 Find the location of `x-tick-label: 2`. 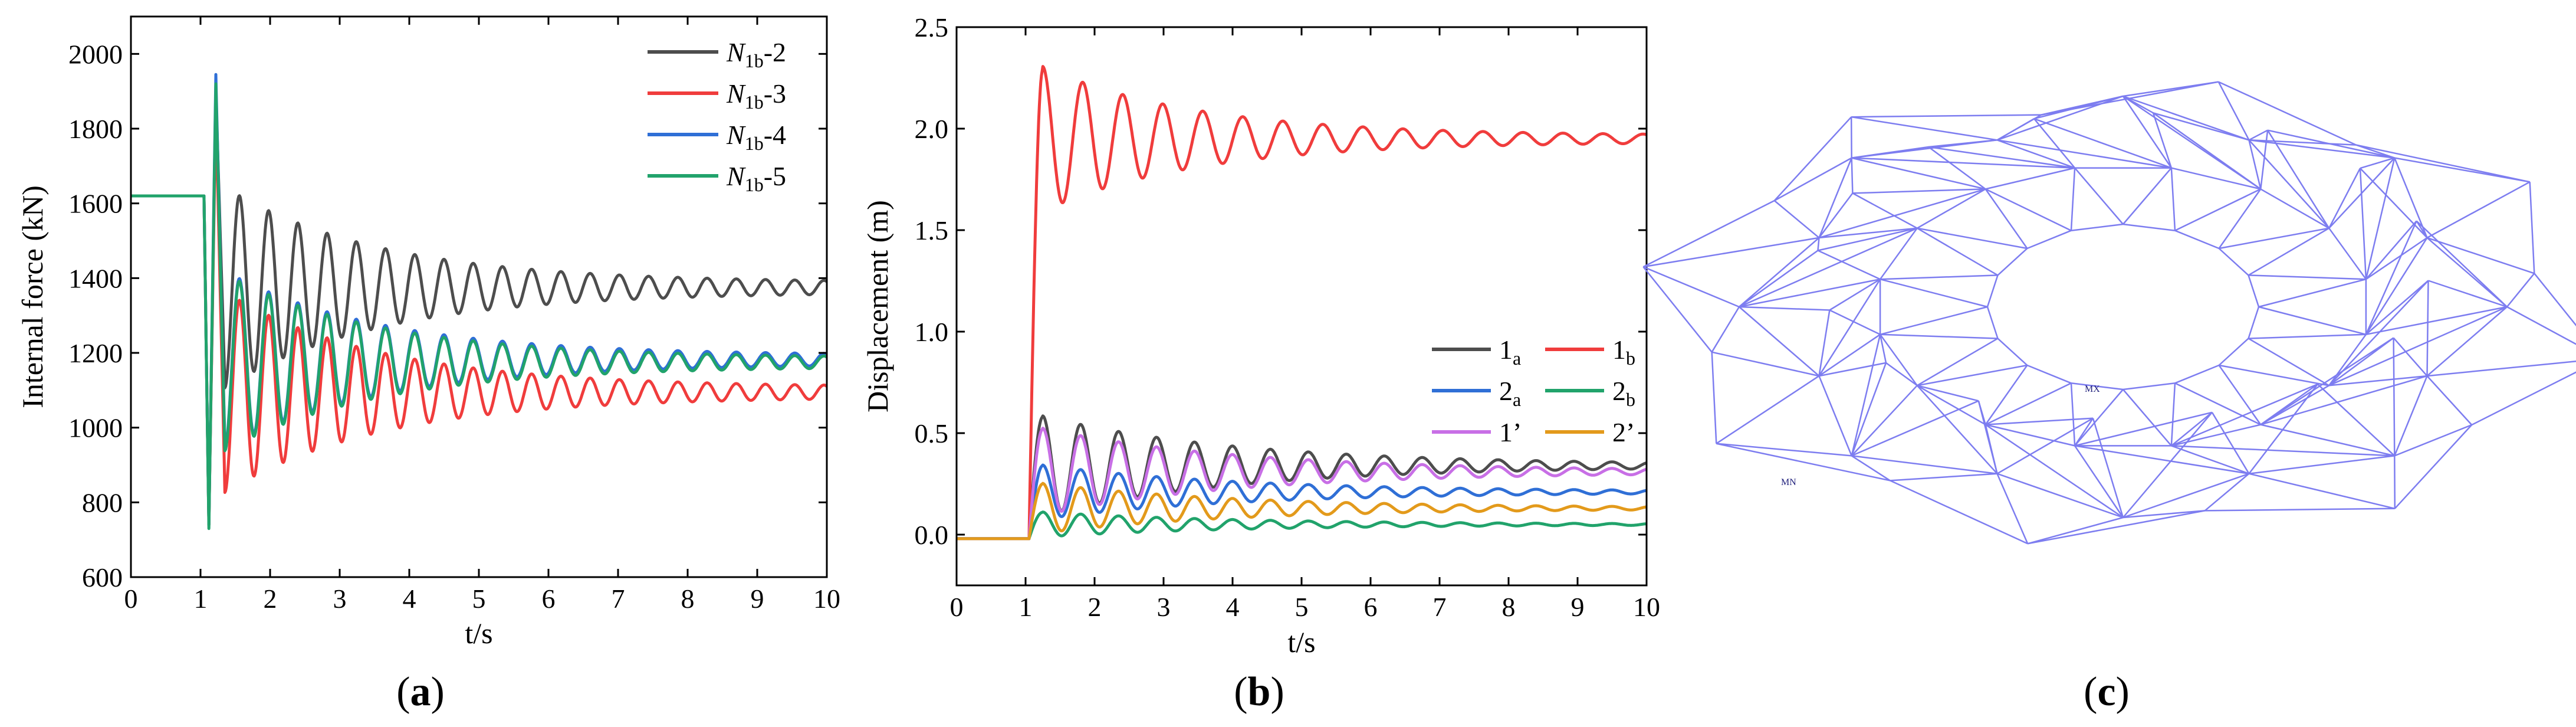

x-tick-label: 2 is located at coordinates (1095, 607).